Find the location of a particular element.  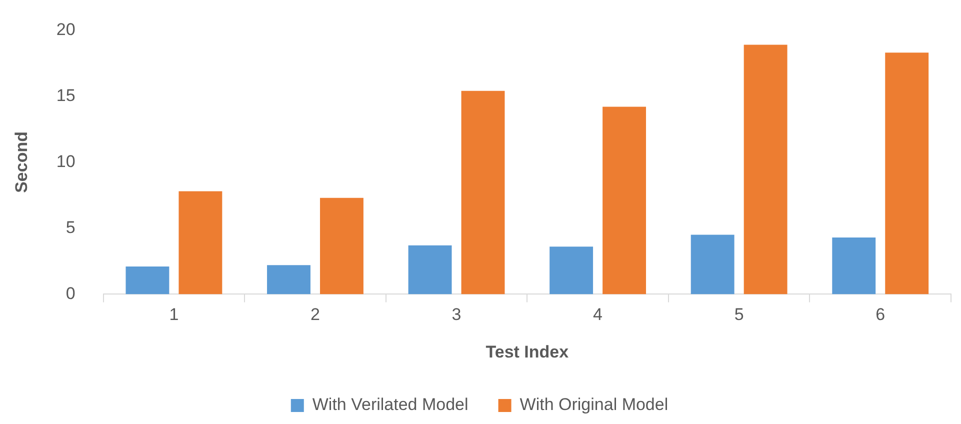

x-axis-title: Test Index is located at coordinates (528, 352).